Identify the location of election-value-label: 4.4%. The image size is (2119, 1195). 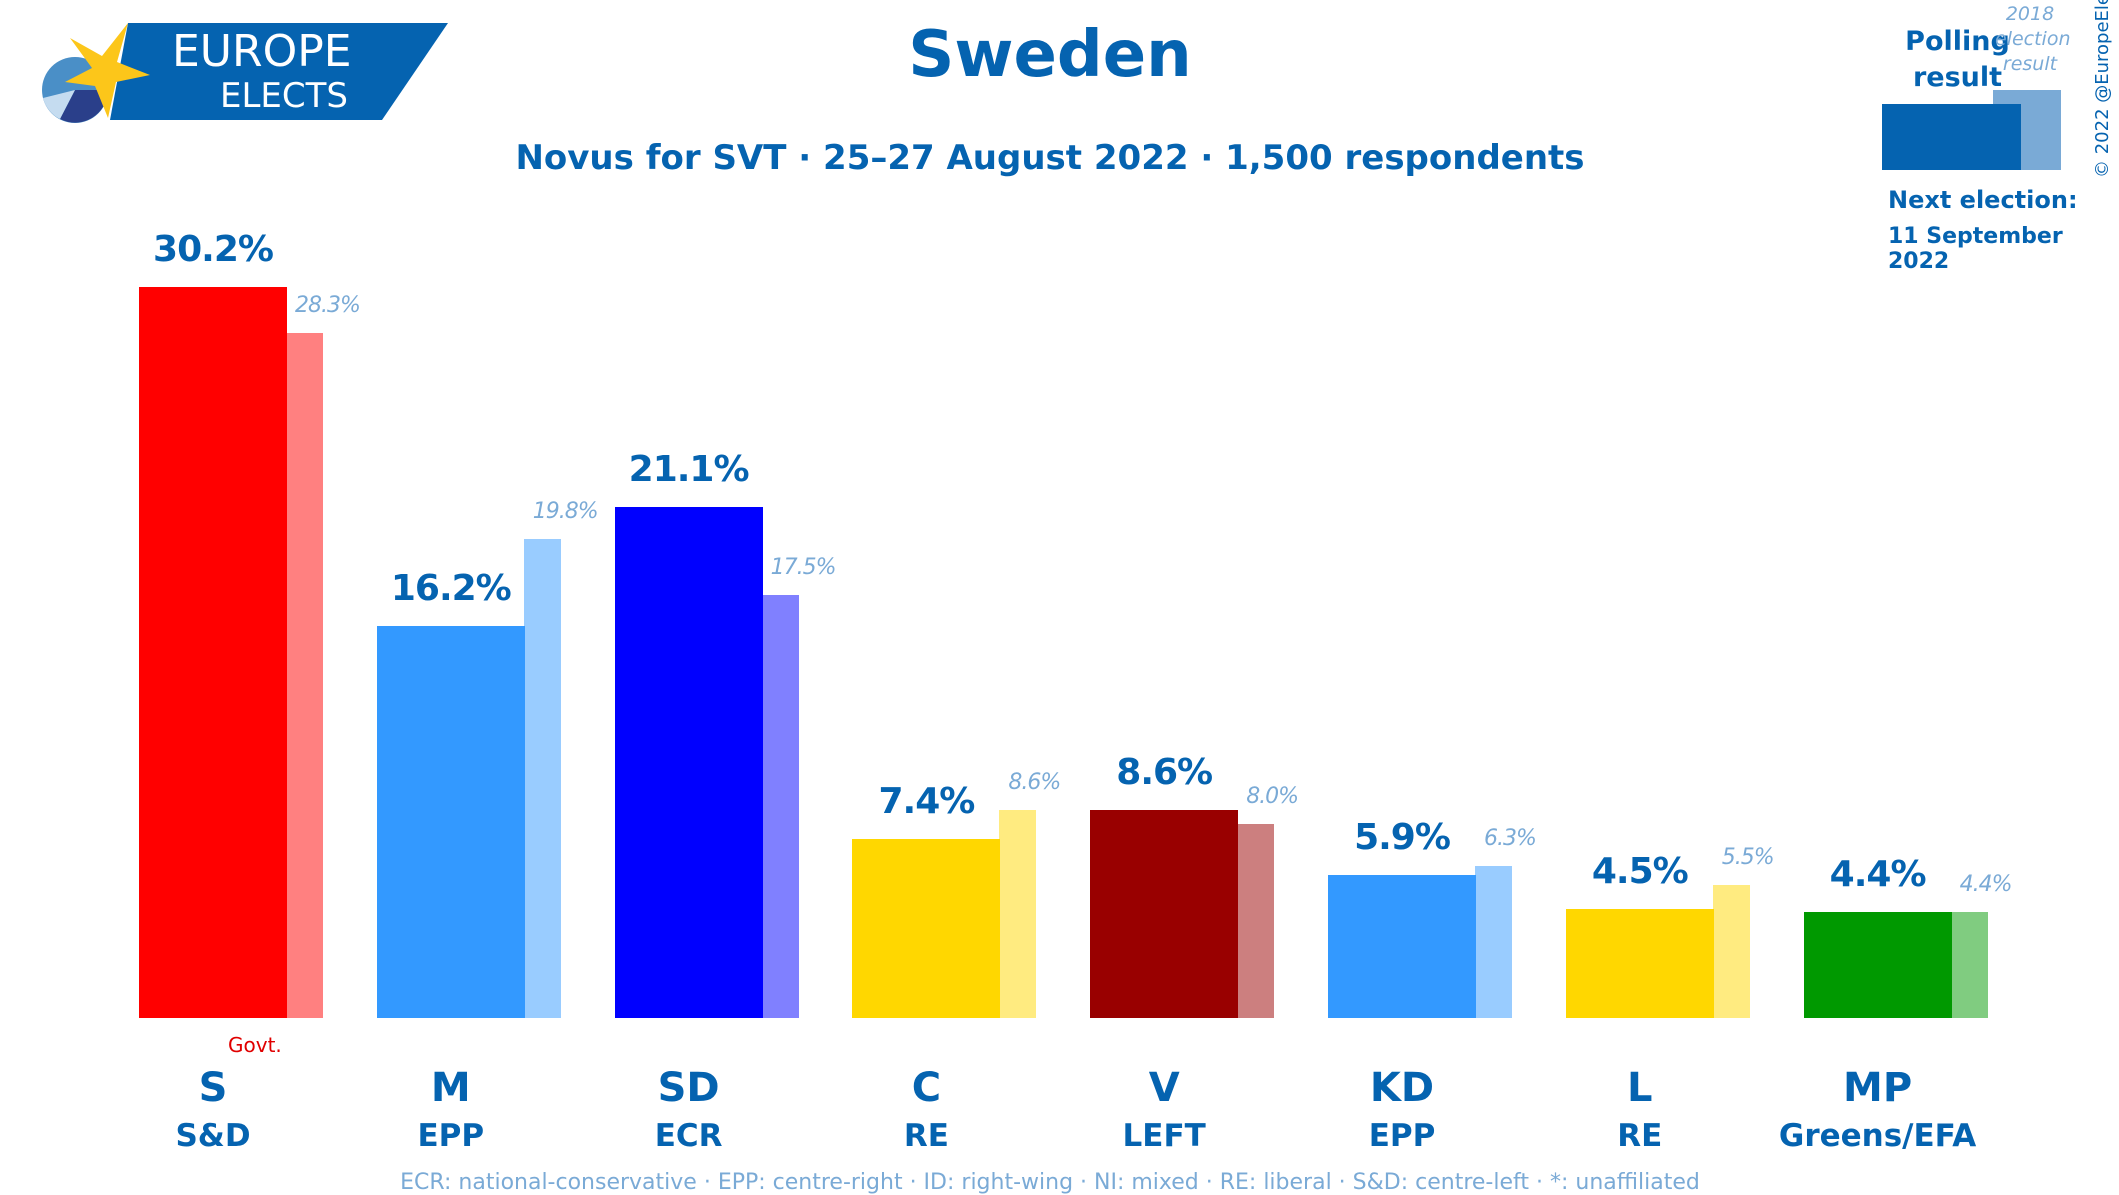
(1986, 884).